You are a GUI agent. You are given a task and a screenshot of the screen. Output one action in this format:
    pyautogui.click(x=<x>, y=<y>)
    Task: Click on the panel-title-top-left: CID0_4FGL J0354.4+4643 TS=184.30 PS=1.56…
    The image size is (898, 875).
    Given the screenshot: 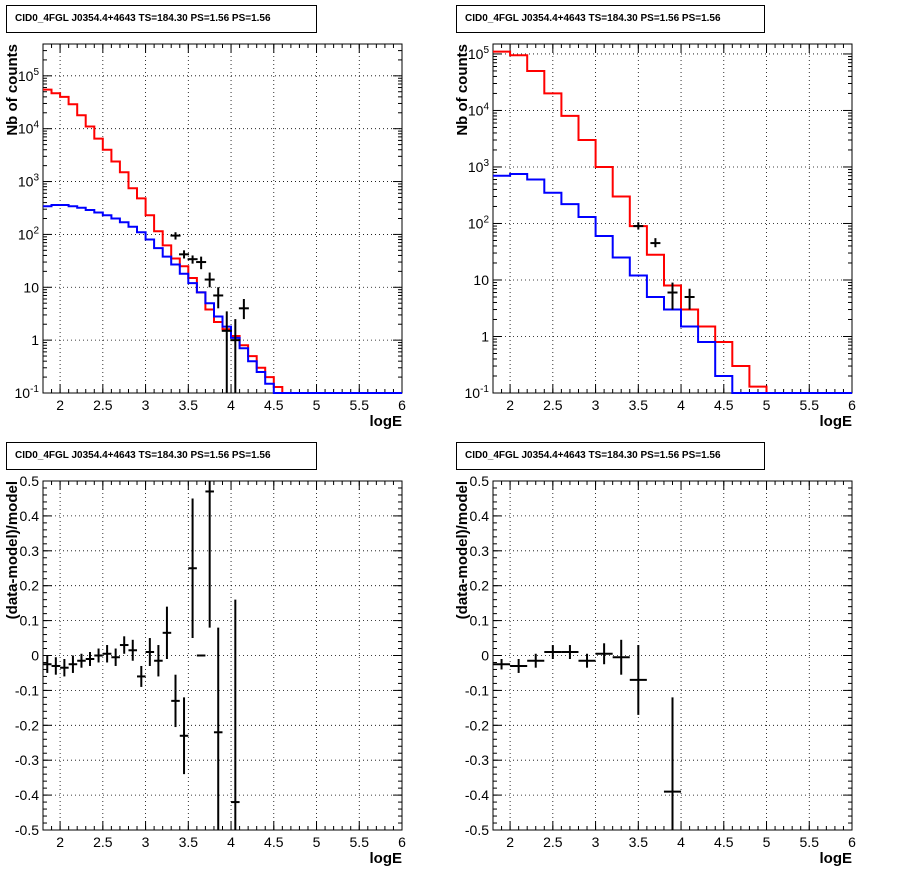 What is the action you would take?
    pyautogui.click(x=161, y=19)
    